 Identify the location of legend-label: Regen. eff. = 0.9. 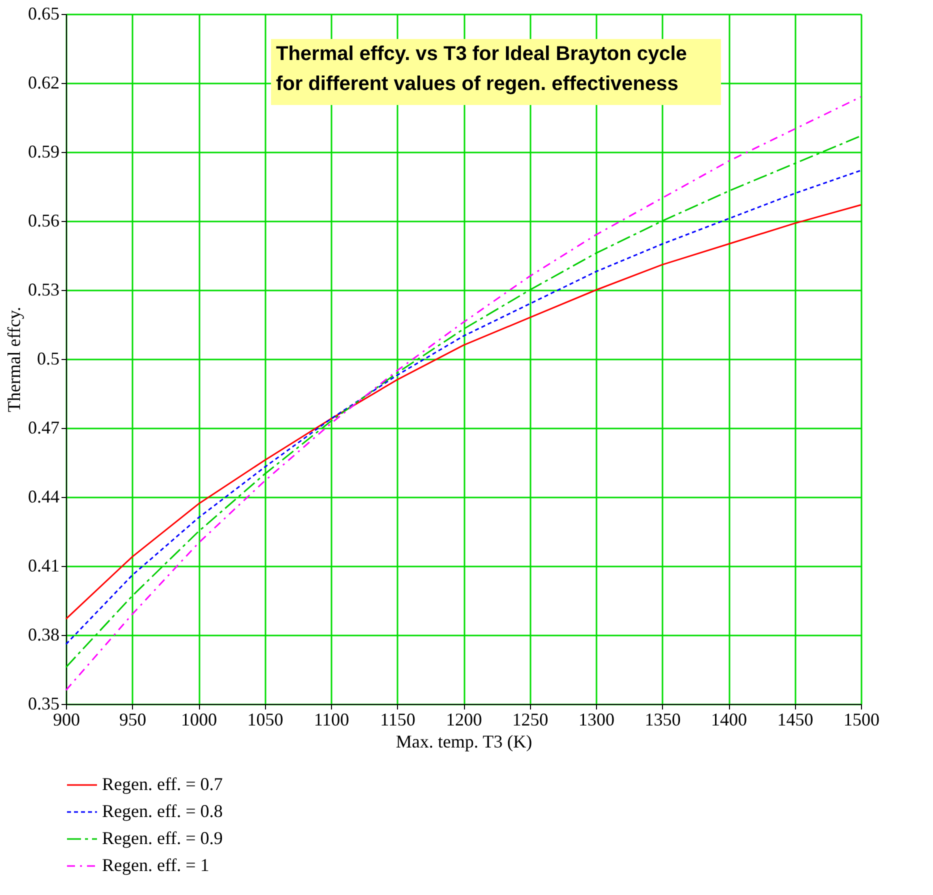
(162, 838).